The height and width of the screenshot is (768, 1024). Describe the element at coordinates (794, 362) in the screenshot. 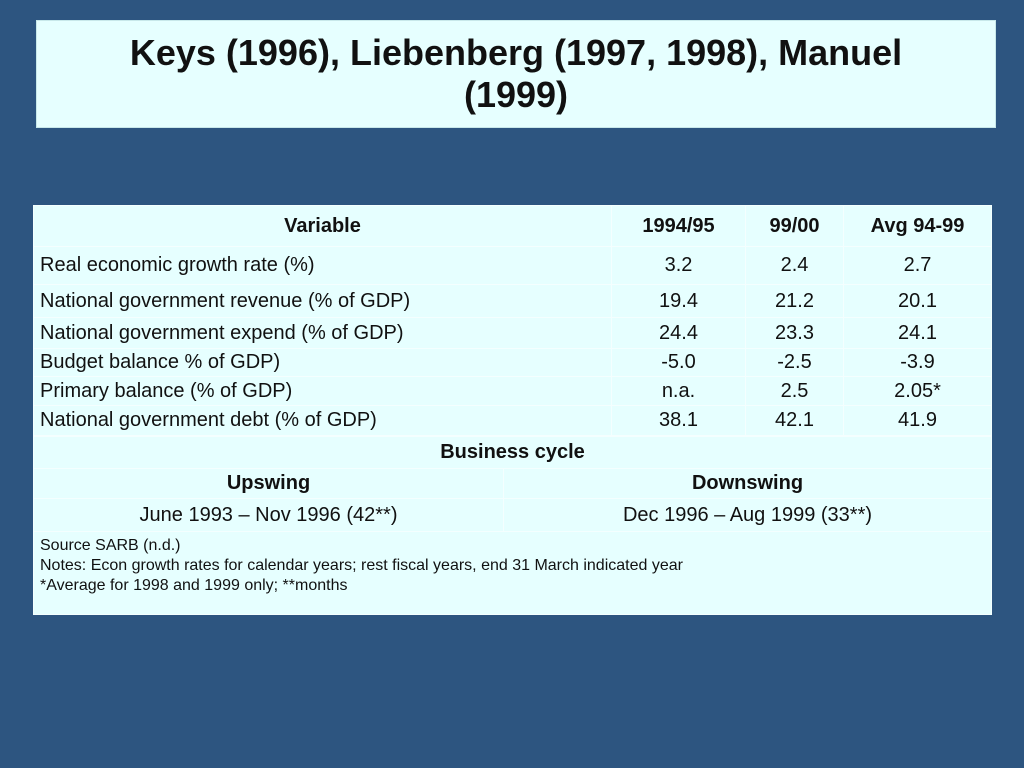

I see `row-value: -2.5` at that location.